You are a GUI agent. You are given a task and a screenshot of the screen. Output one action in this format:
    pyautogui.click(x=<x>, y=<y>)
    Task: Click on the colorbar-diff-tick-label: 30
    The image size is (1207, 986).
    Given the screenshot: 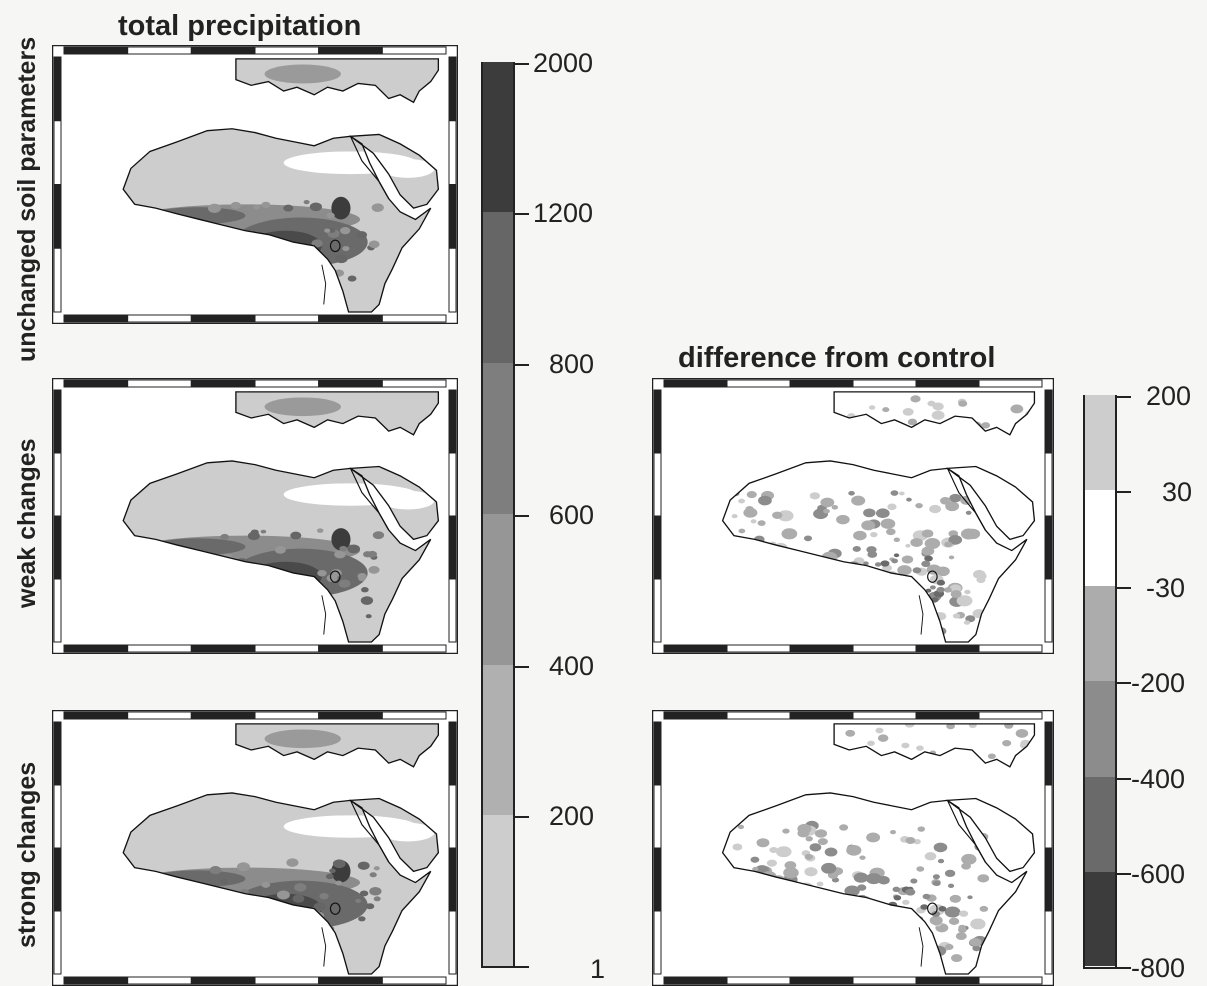 What is the action you would take?
    pyautogui.click(x=1177, y=492)
    